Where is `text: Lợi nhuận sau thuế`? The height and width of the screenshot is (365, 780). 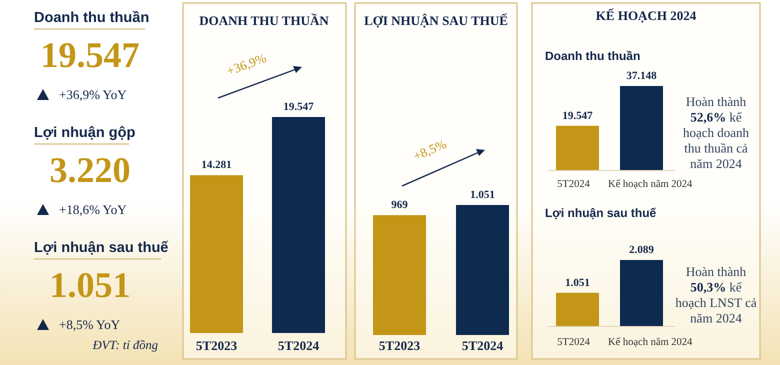 text: Lợi nhuận sau thuế is located at coordinates (102, 248).